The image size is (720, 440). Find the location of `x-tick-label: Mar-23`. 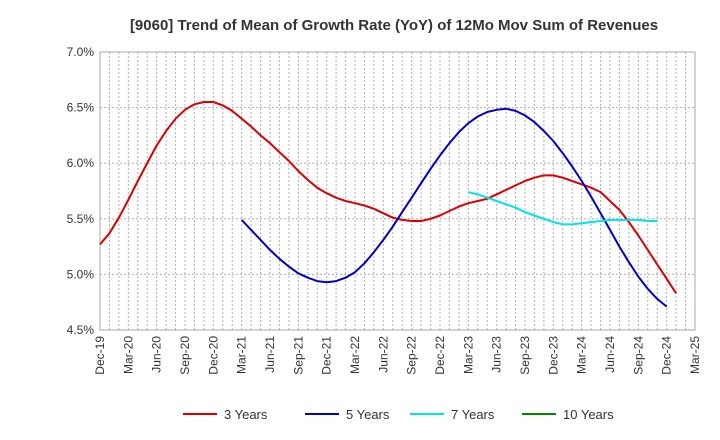

x-tick-label: Mar-23 is located at coordinates (468, 355).